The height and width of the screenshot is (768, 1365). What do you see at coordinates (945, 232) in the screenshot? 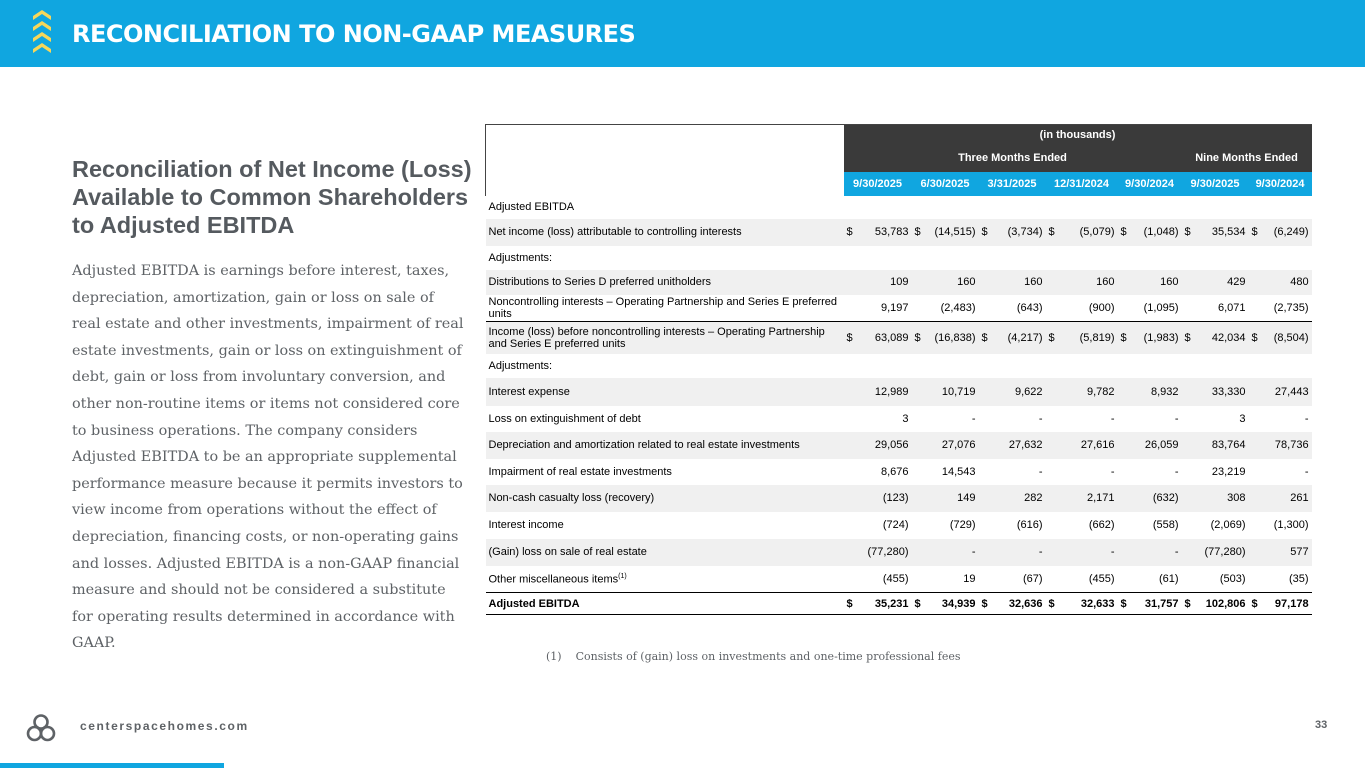
I see `value-cell: $ (14,515)` at bounding box center [945, 232].